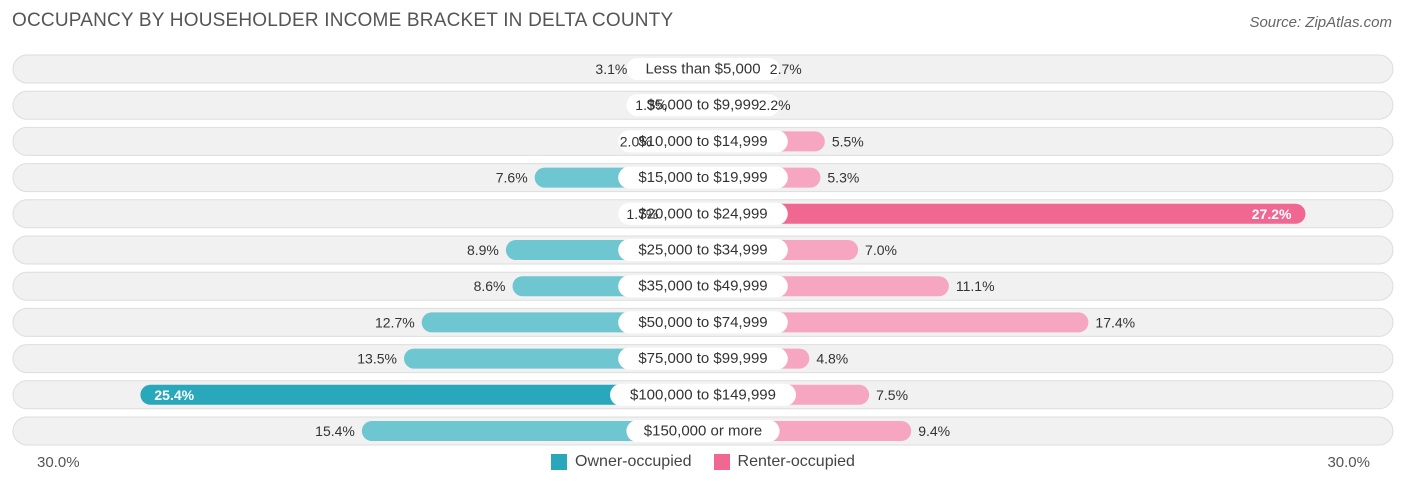 The image size is (1406, 486). Describe the element at coordinates (843, 178) in the screenshot. I see `renter-value-label: 5.3%` at that location.